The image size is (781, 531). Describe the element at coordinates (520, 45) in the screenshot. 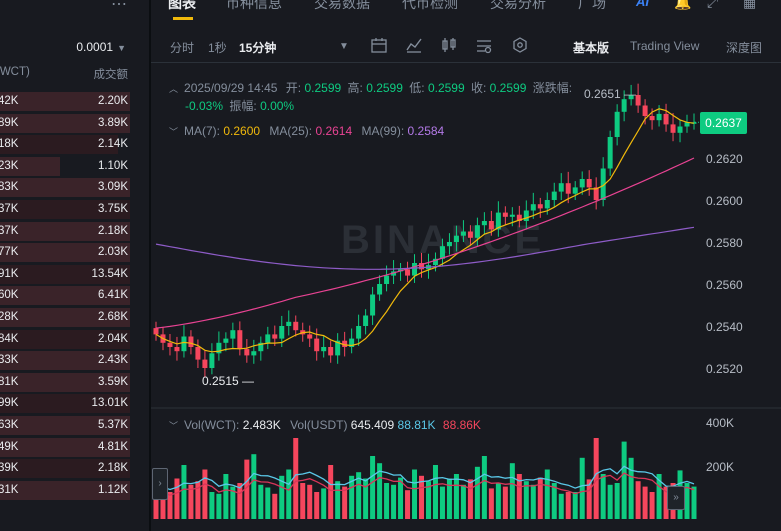

I see `hexagon-settings-icon` at that location.